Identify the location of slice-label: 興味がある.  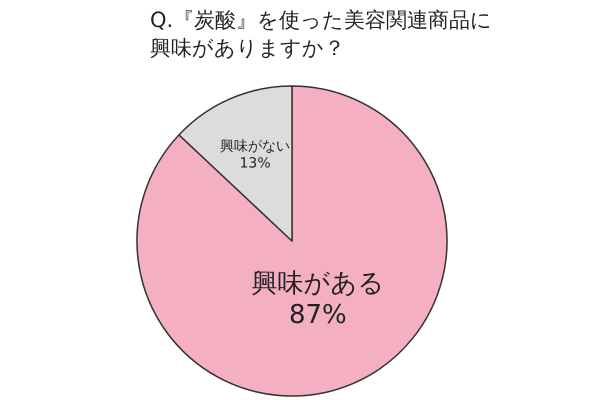
(317, 283).